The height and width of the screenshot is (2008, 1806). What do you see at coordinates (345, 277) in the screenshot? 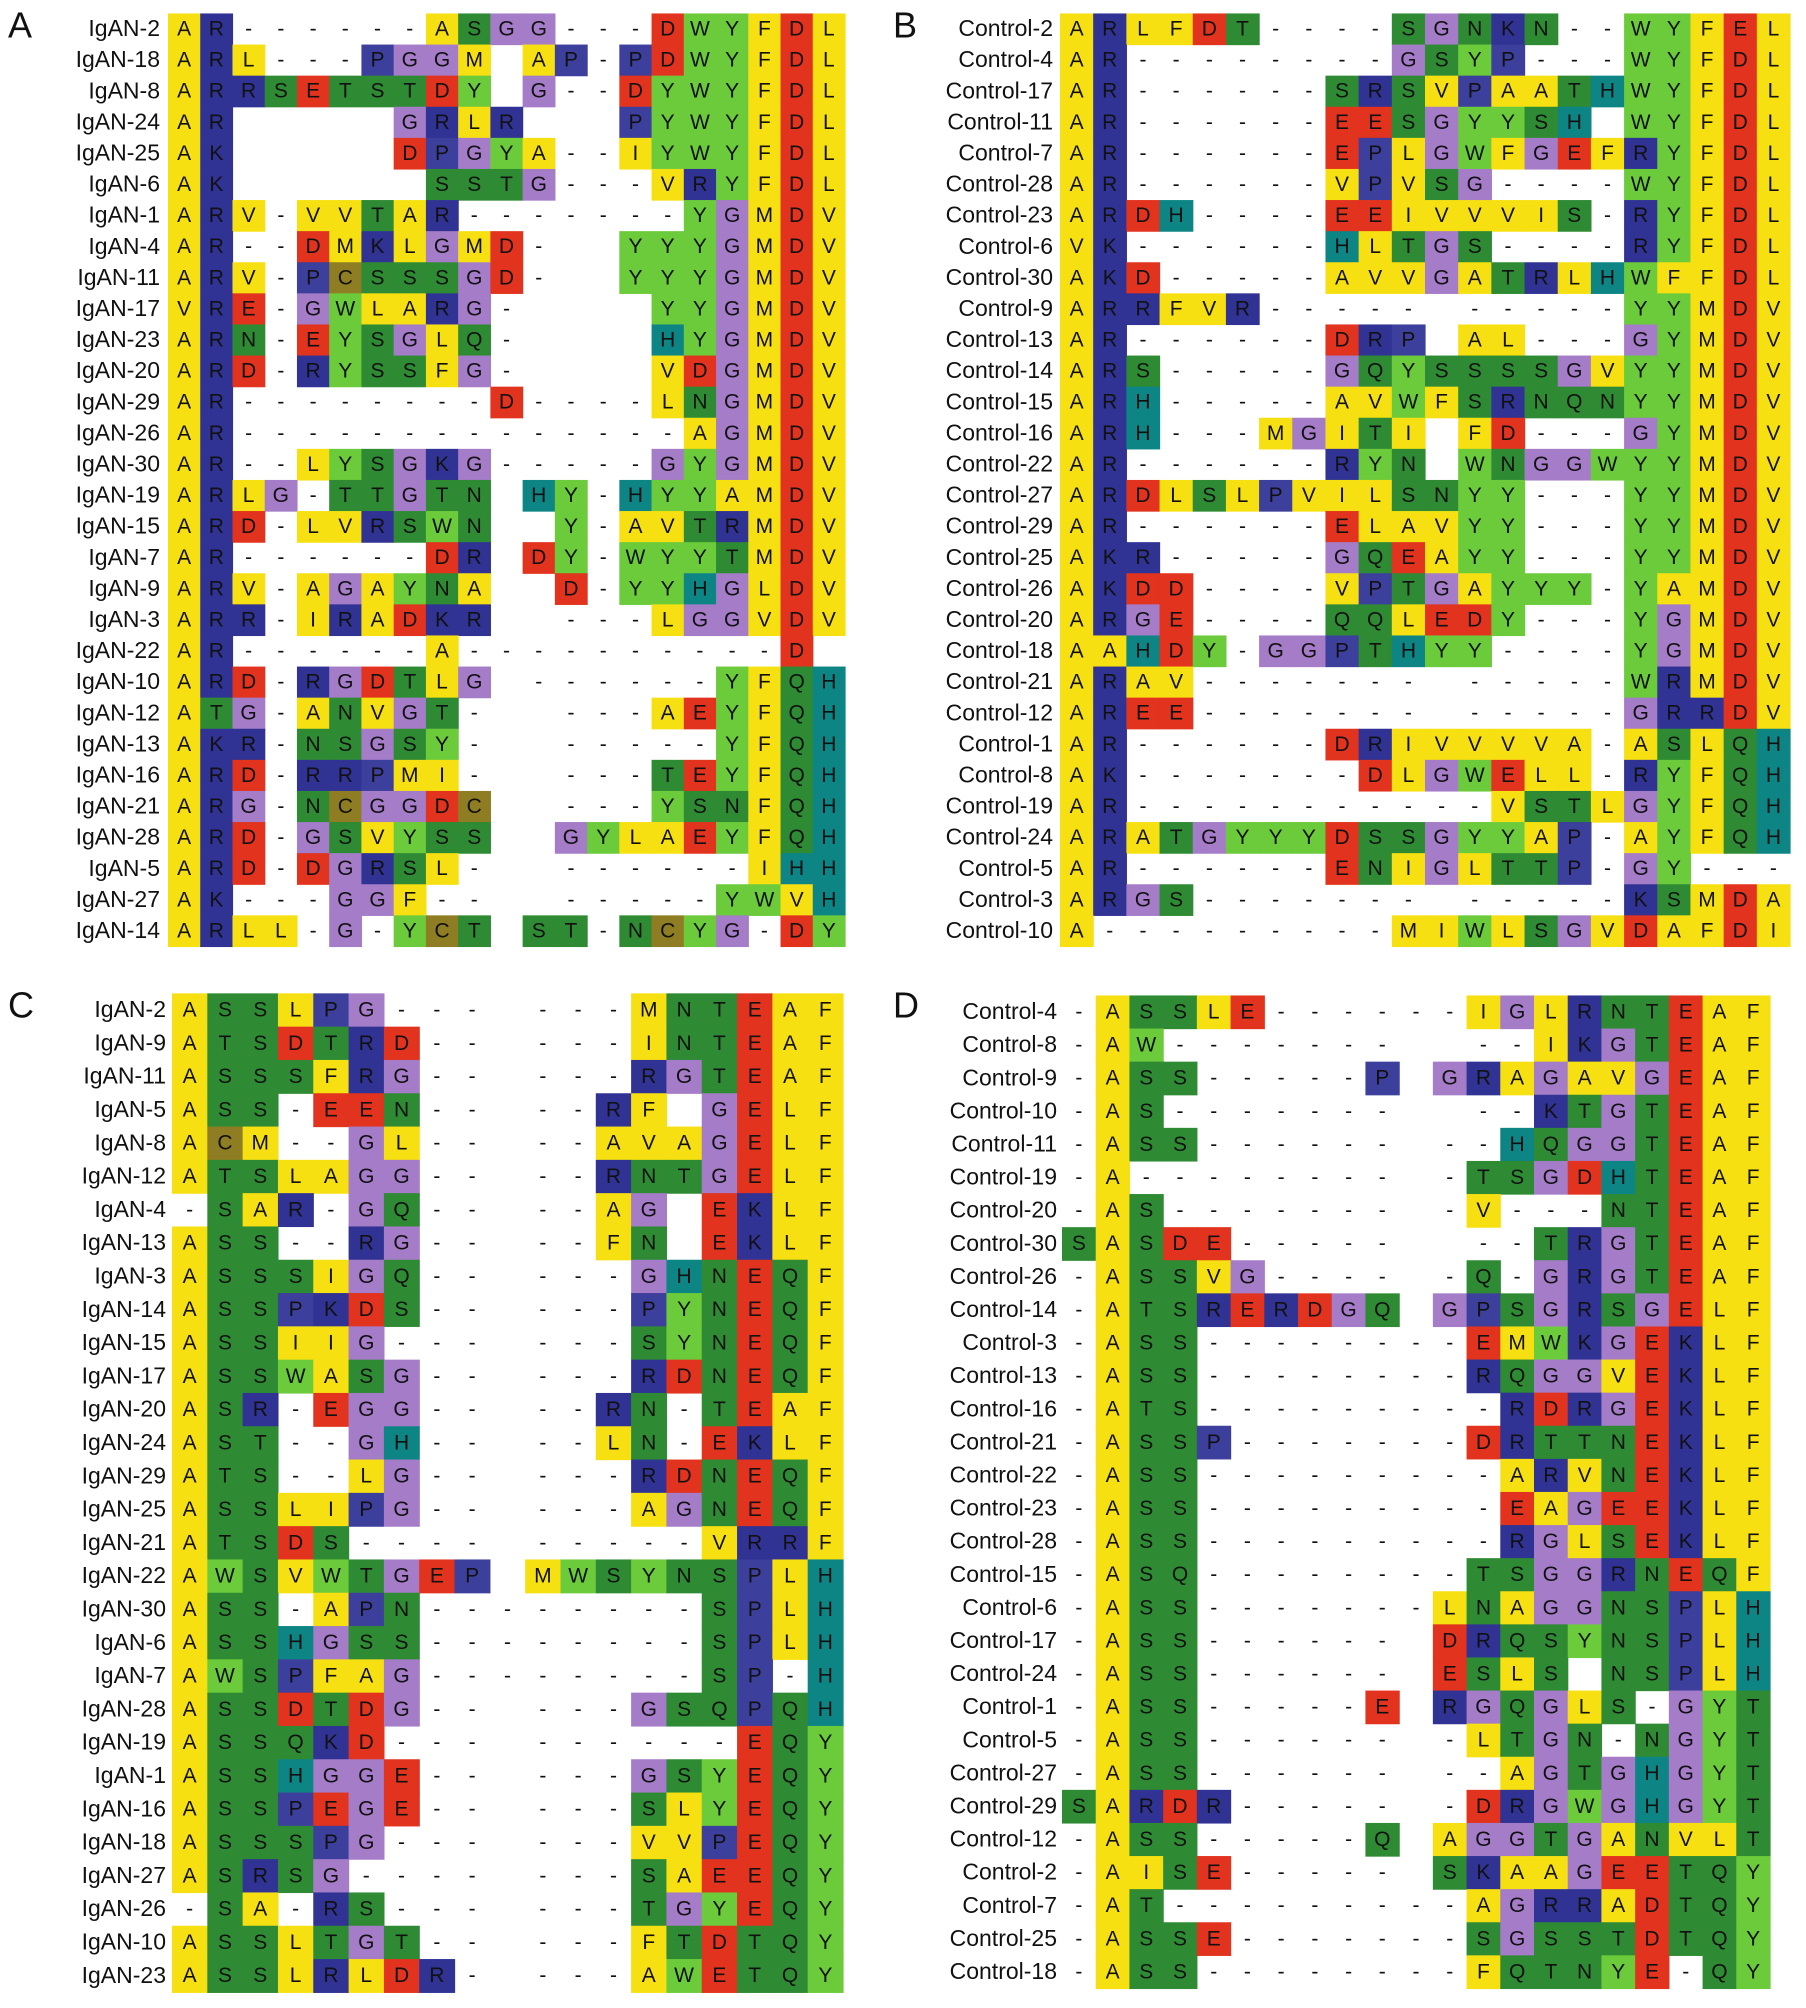
I see `residue: C` at bounding box center [345, 277].